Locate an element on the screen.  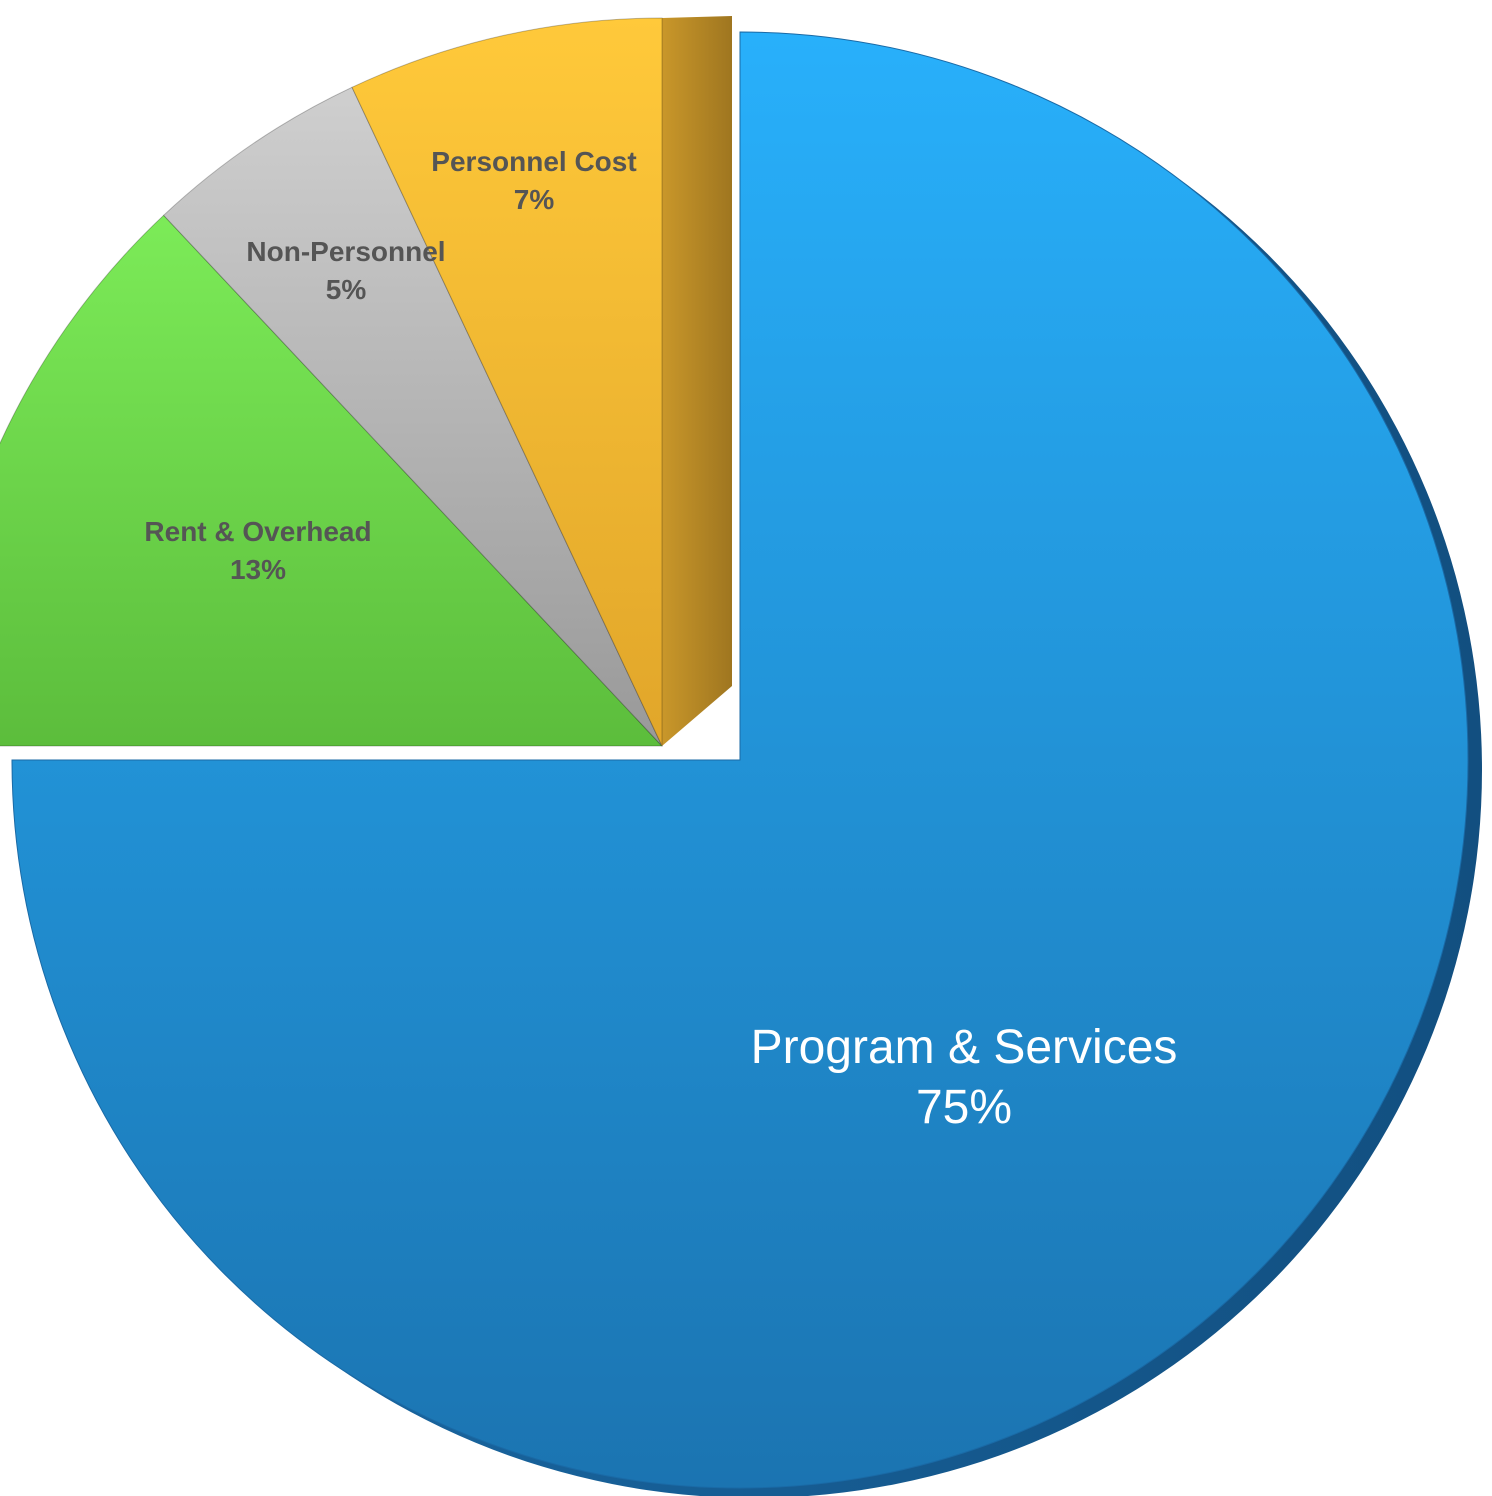
slice-label-program-services: Program & Services is located at coordinates (964, 1047).